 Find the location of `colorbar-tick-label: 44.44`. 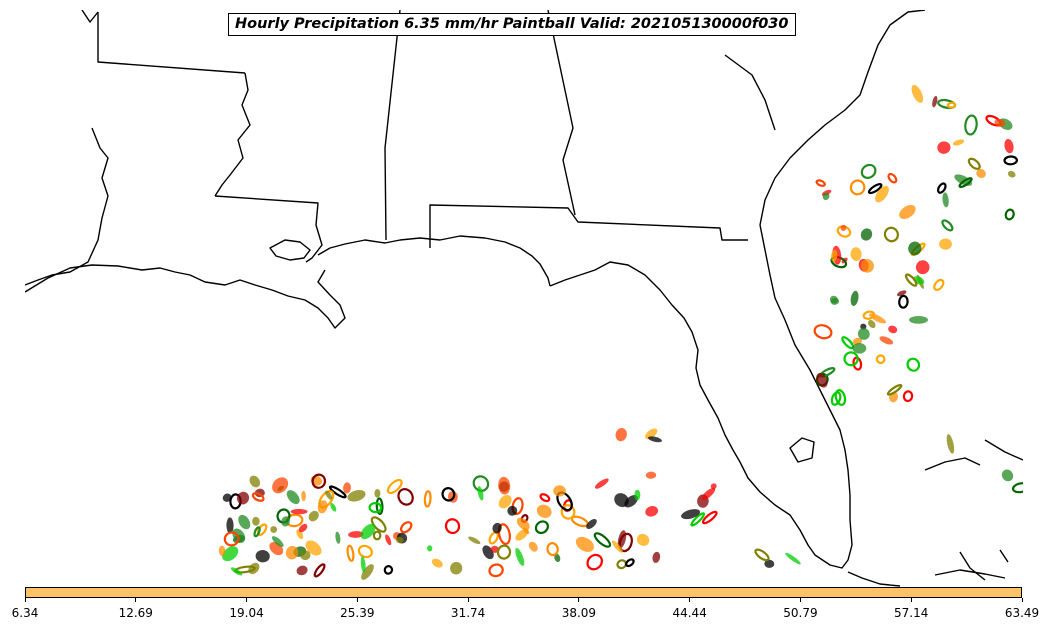

colorbar-tick-label: 44.44 is located at coordinates (689, 613).